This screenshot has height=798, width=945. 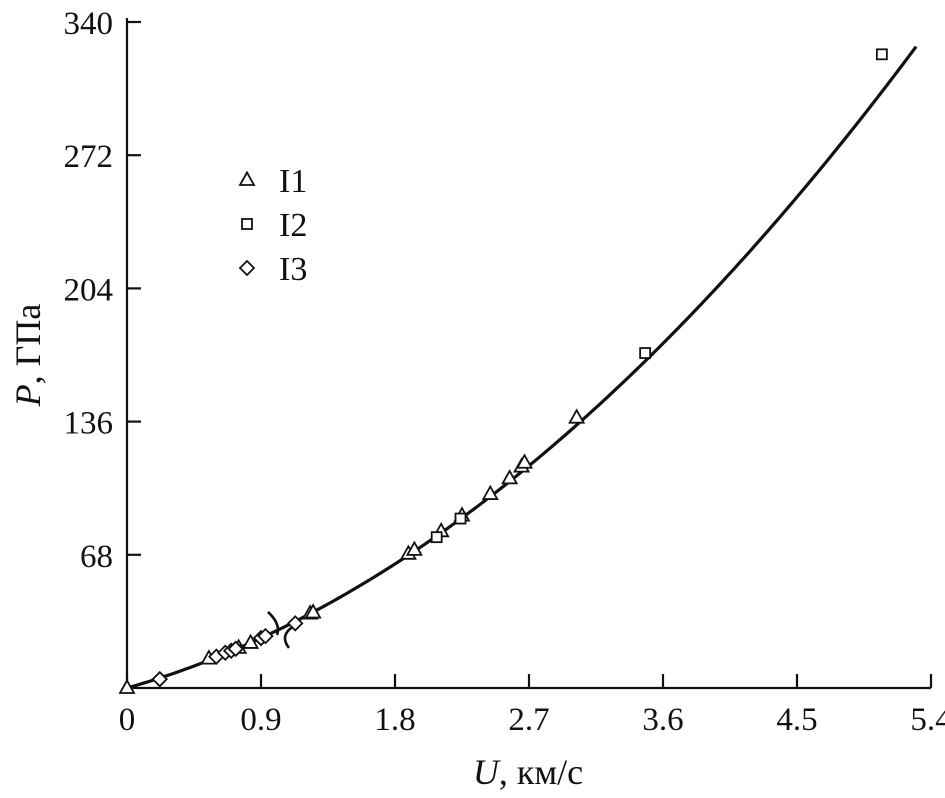 What do you see at coordinates (293, 225) in the screenshot?
I see `legend-label: I2` at bounding box center [293, 225].